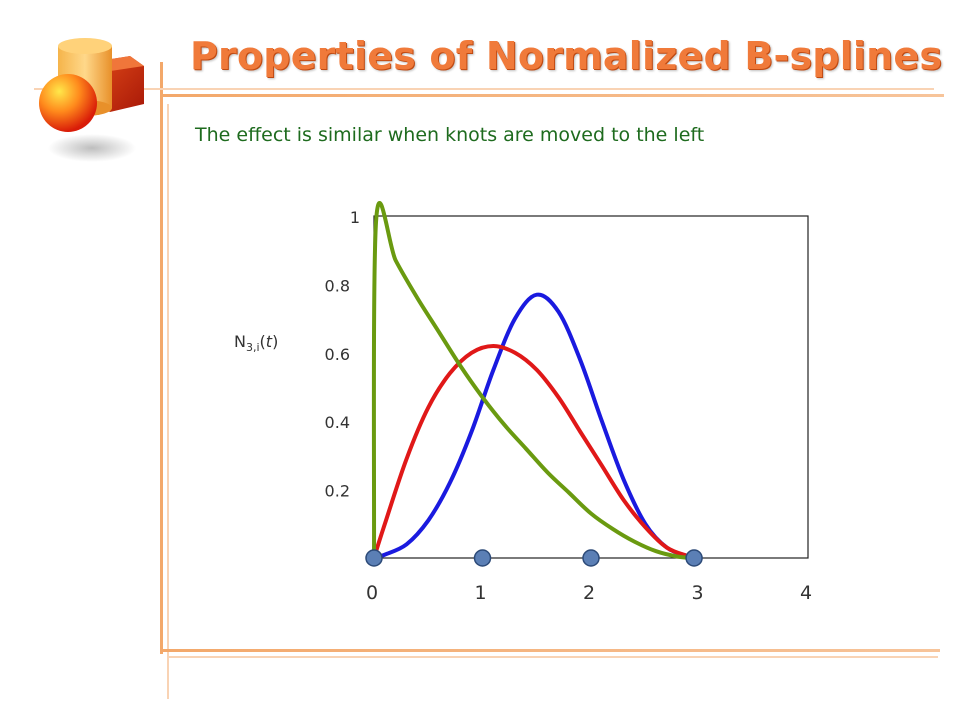  What do you see at coordinates (566, 56) in the screenshot?
I see `slide-title: Properties of Normalized B-splines` at bounding box center [566, 56].